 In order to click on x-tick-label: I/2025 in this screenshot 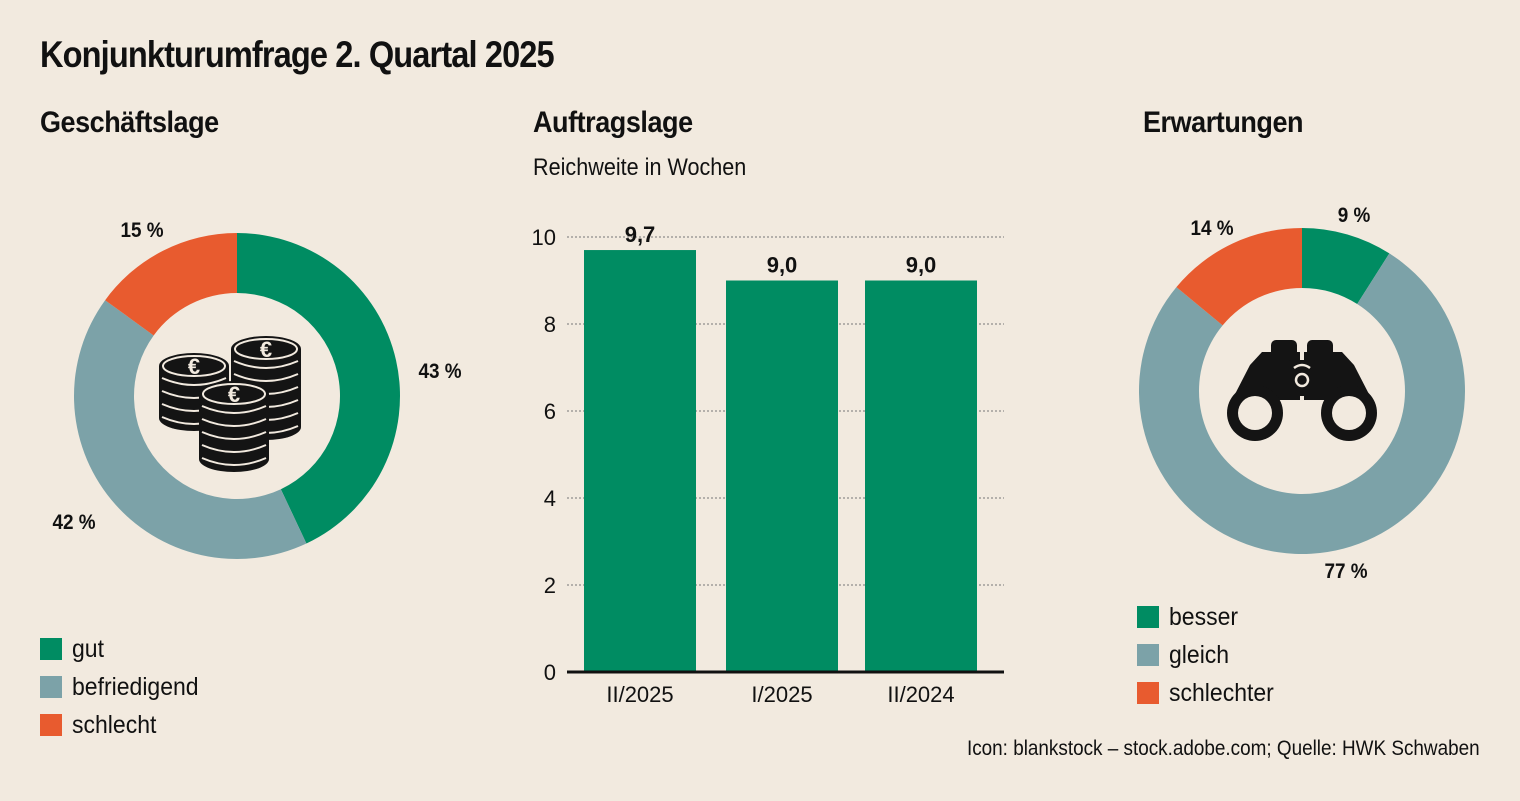, I will do `click(781, 694)`.